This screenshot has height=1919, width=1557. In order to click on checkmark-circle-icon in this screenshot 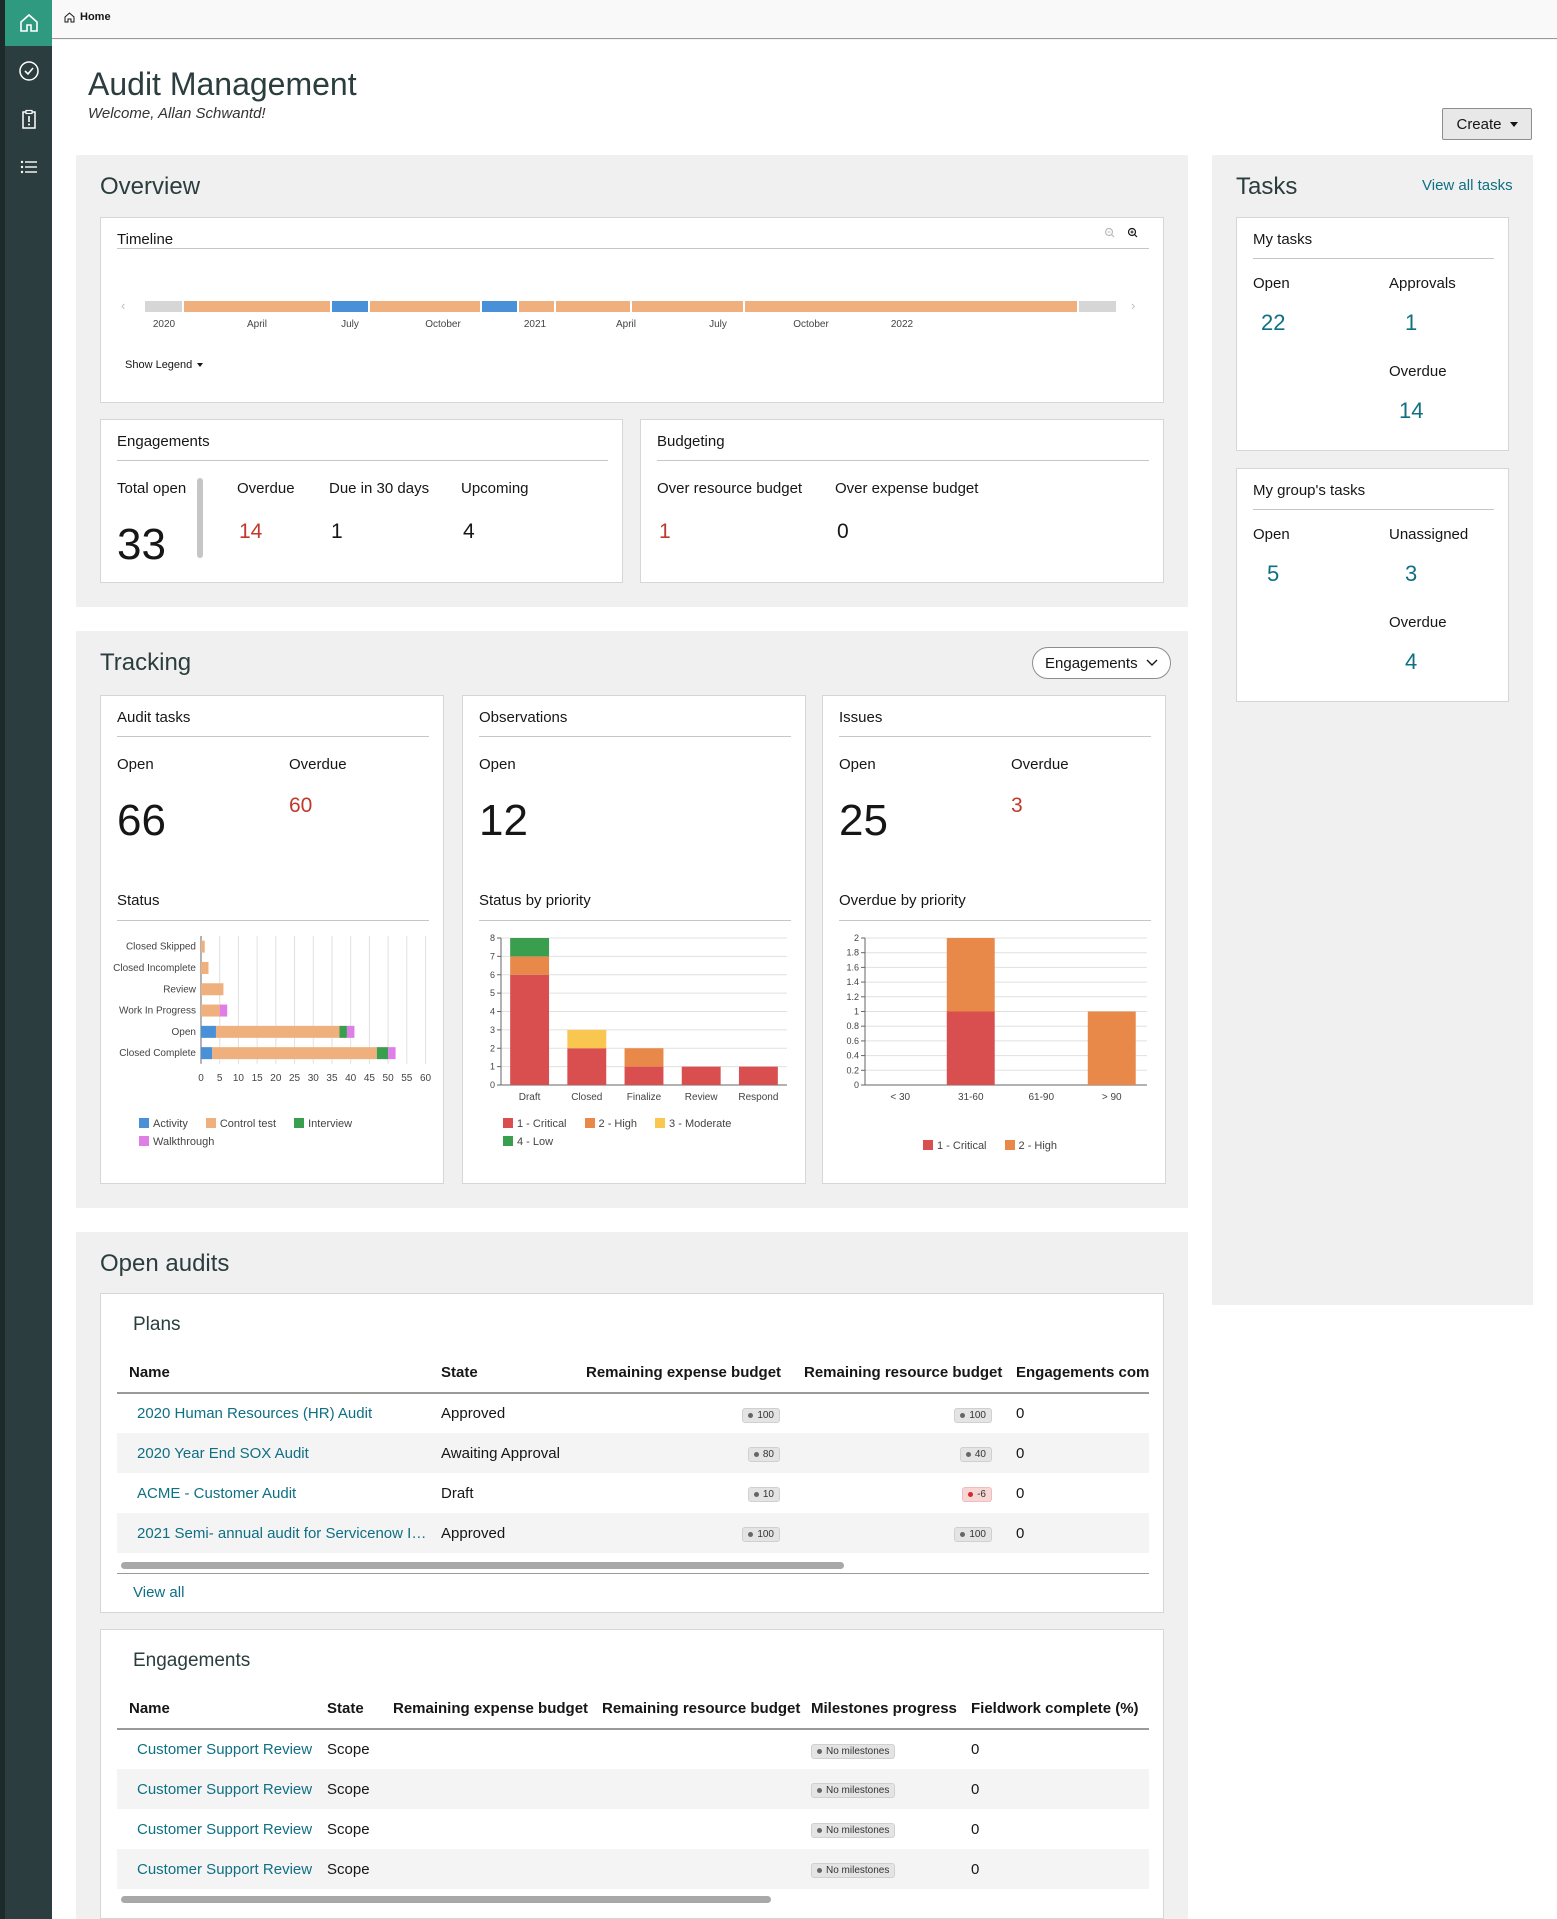, I will do `click(28, 71)`.